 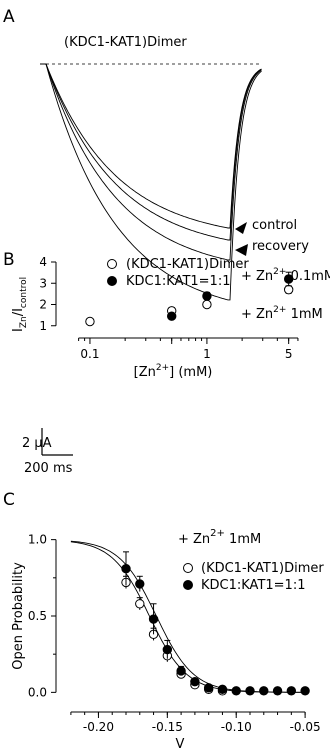 What do you see at coordinates (9, 260) in the screenshot?
I see `panel-b-letter: B` at bounding box center [9, 260].